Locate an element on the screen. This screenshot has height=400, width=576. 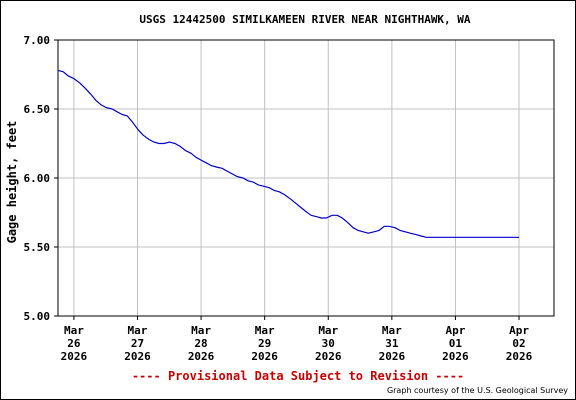
y-tick-label: 7.00 is located at coordinates (37, 40).